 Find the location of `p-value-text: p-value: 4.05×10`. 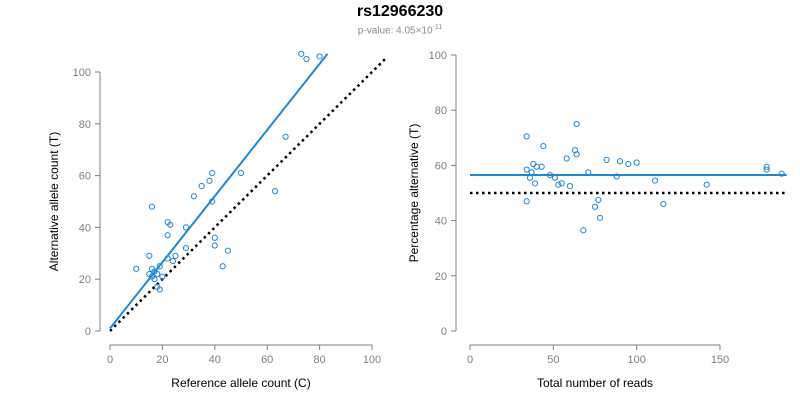

p-value-text: p-value: 4.05×10 is located at coordinates (395, 31).